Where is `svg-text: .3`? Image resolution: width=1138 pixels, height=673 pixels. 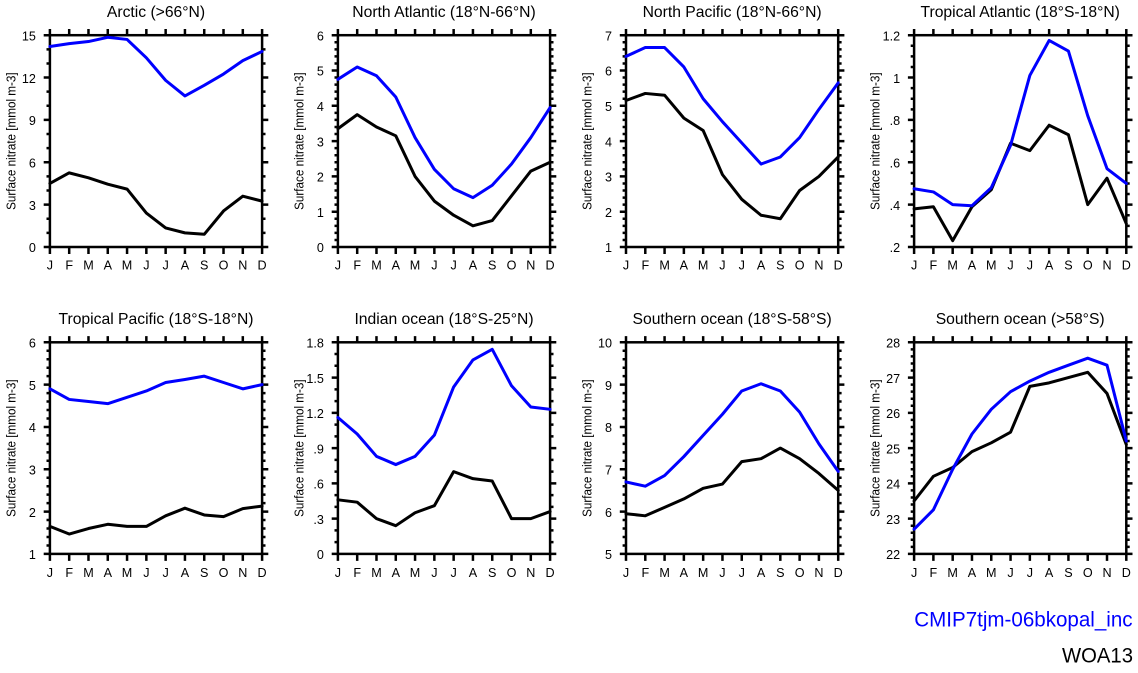
svg-text: .3 is located at coordinates (318, 520).